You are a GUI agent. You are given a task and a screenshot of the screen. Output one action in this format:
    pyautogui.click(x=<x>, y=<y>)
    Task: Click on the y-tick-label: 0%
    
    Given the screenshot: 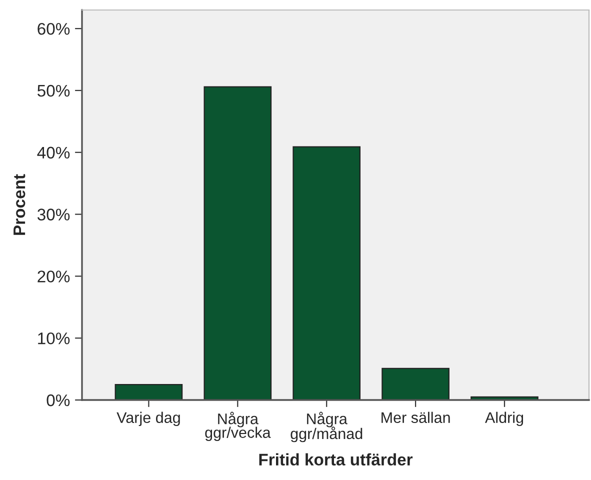 What is the action you would take?
    pyautogui.click(x=58, y=400)
    